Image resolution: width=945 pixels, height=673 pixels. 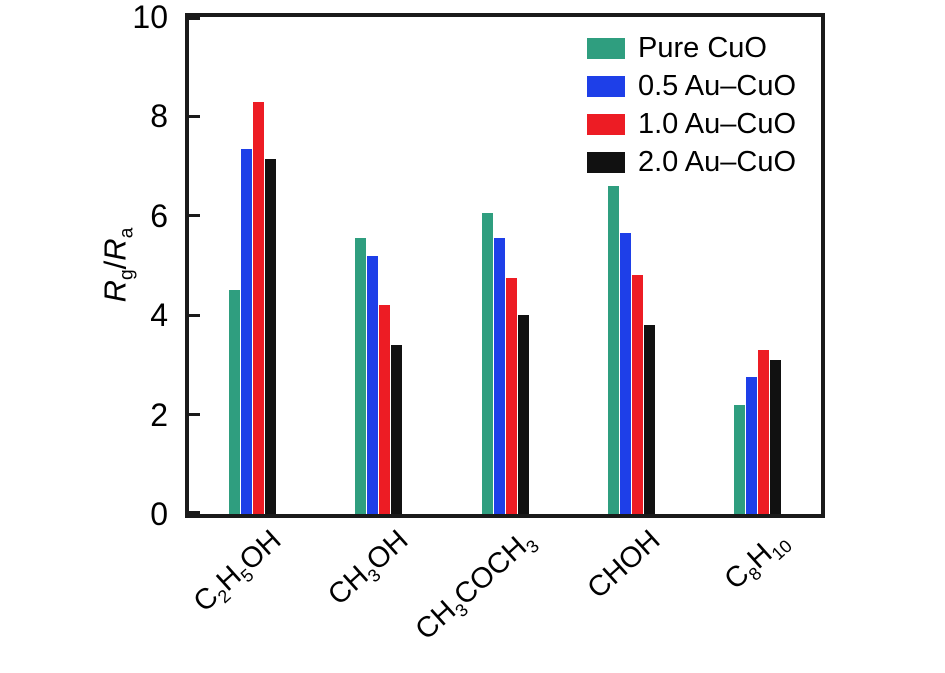 What do you see at coordinates (368, 568) in the screenshot?
I see `x-tick-label: CH3OH` at bounding box center [368, 568].